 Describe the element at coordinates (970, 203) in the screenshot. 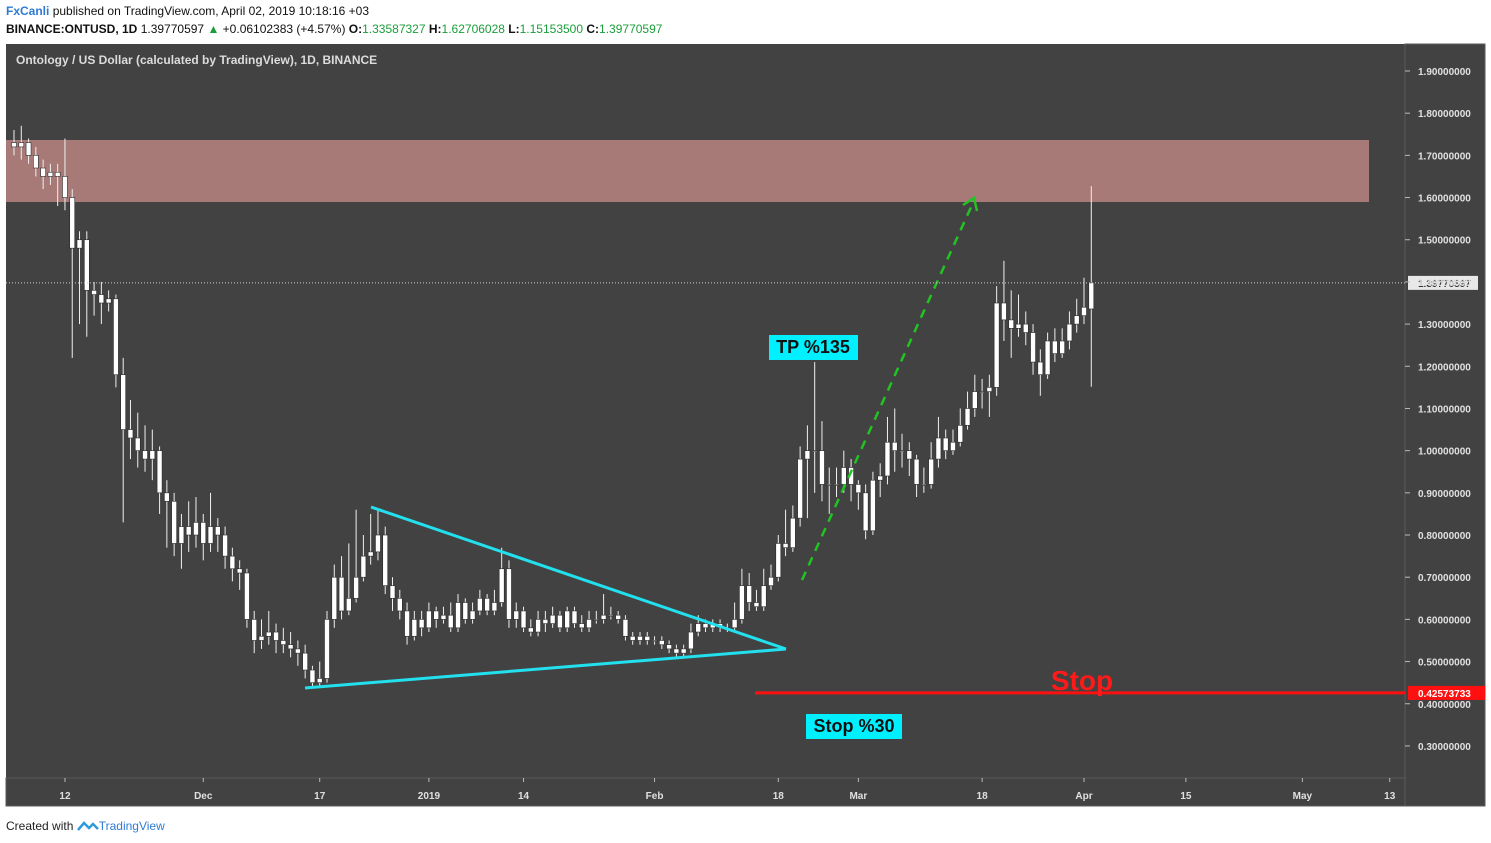

I see `arrow-head` at that location.